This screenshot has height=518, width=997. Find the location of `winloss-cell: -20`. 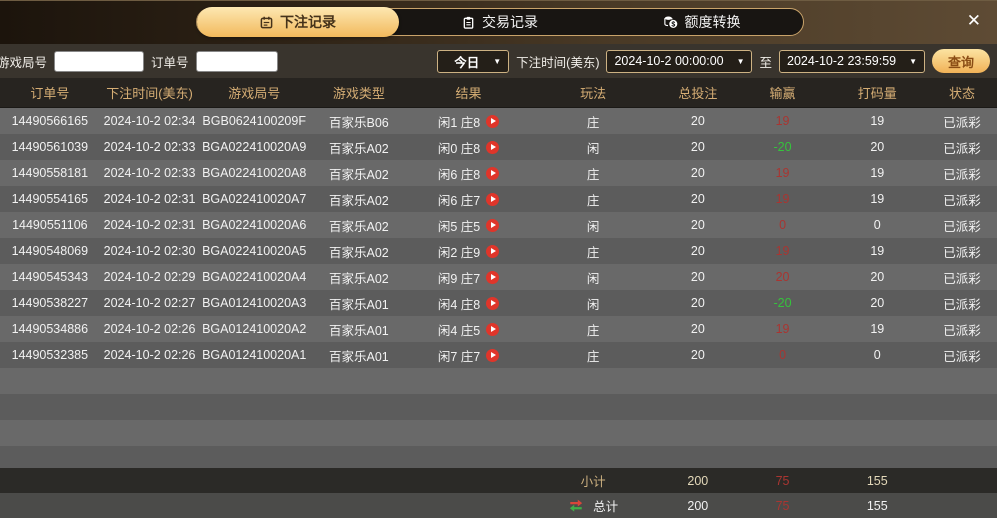

winloss-cell: -20 is located at coordinates (782, 147).